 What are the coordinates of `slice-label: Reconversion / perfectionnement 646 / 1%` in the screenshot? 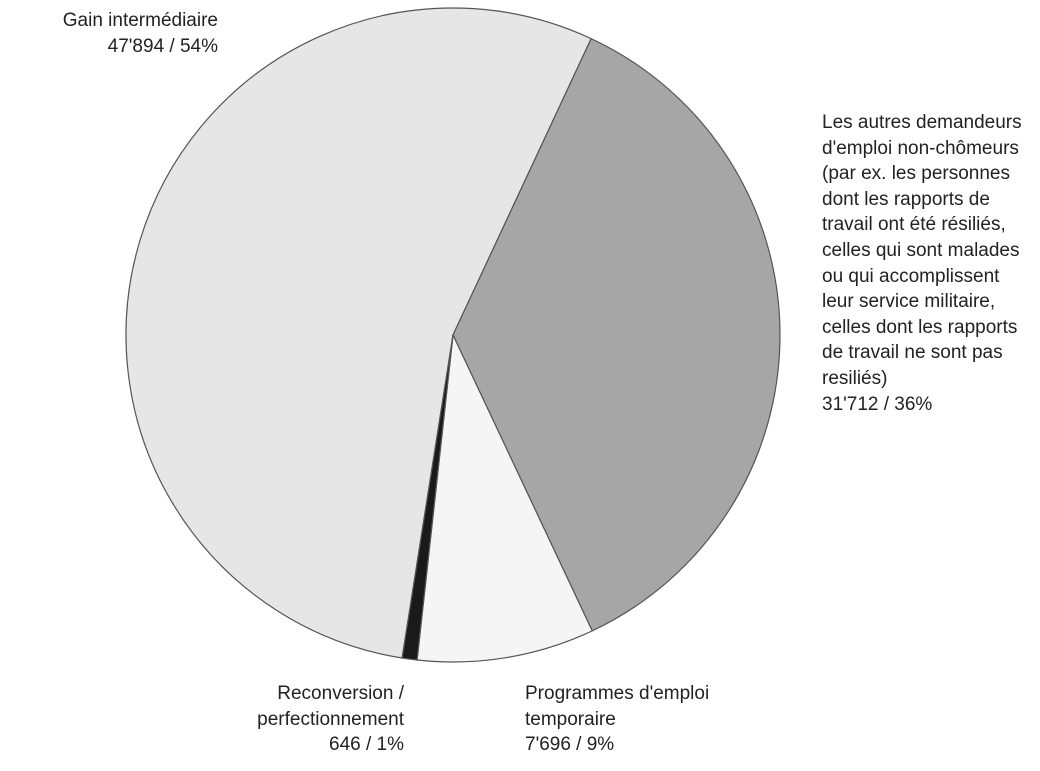 It's located at (292, 719).